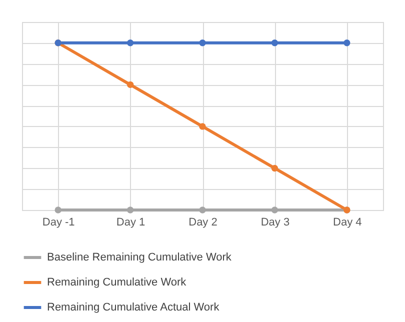 This screenshot has width=405, height=322. What do you see at coordinates (133, 308) in the screenshot?
I see `legend-label: Remaining Cumulative Actual Work` at bounding box center [133, 308].